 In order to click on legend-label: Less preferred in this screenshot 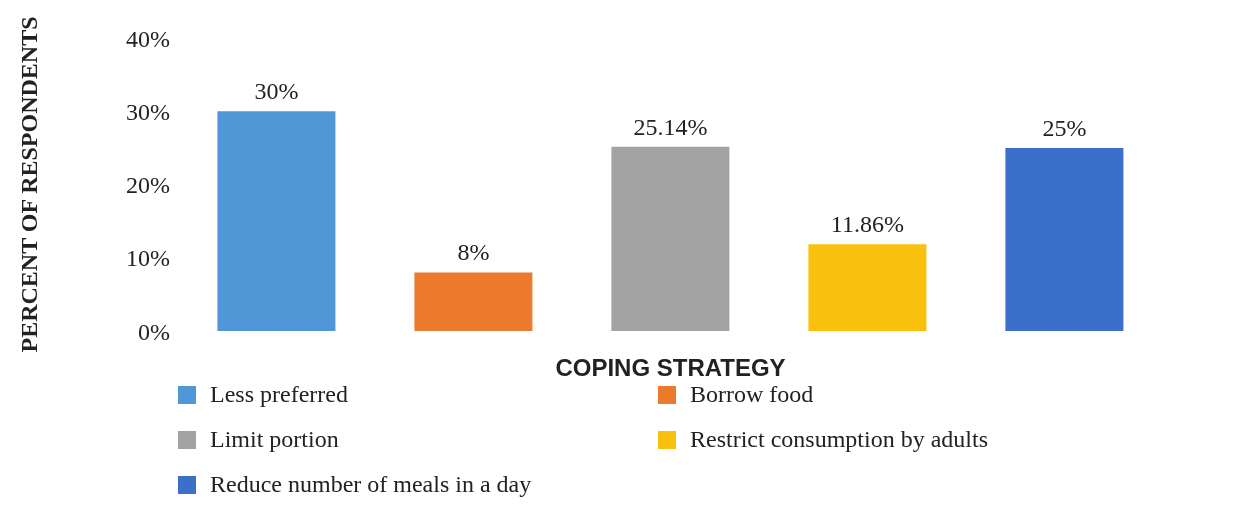, I will do `click(279, 394)`.